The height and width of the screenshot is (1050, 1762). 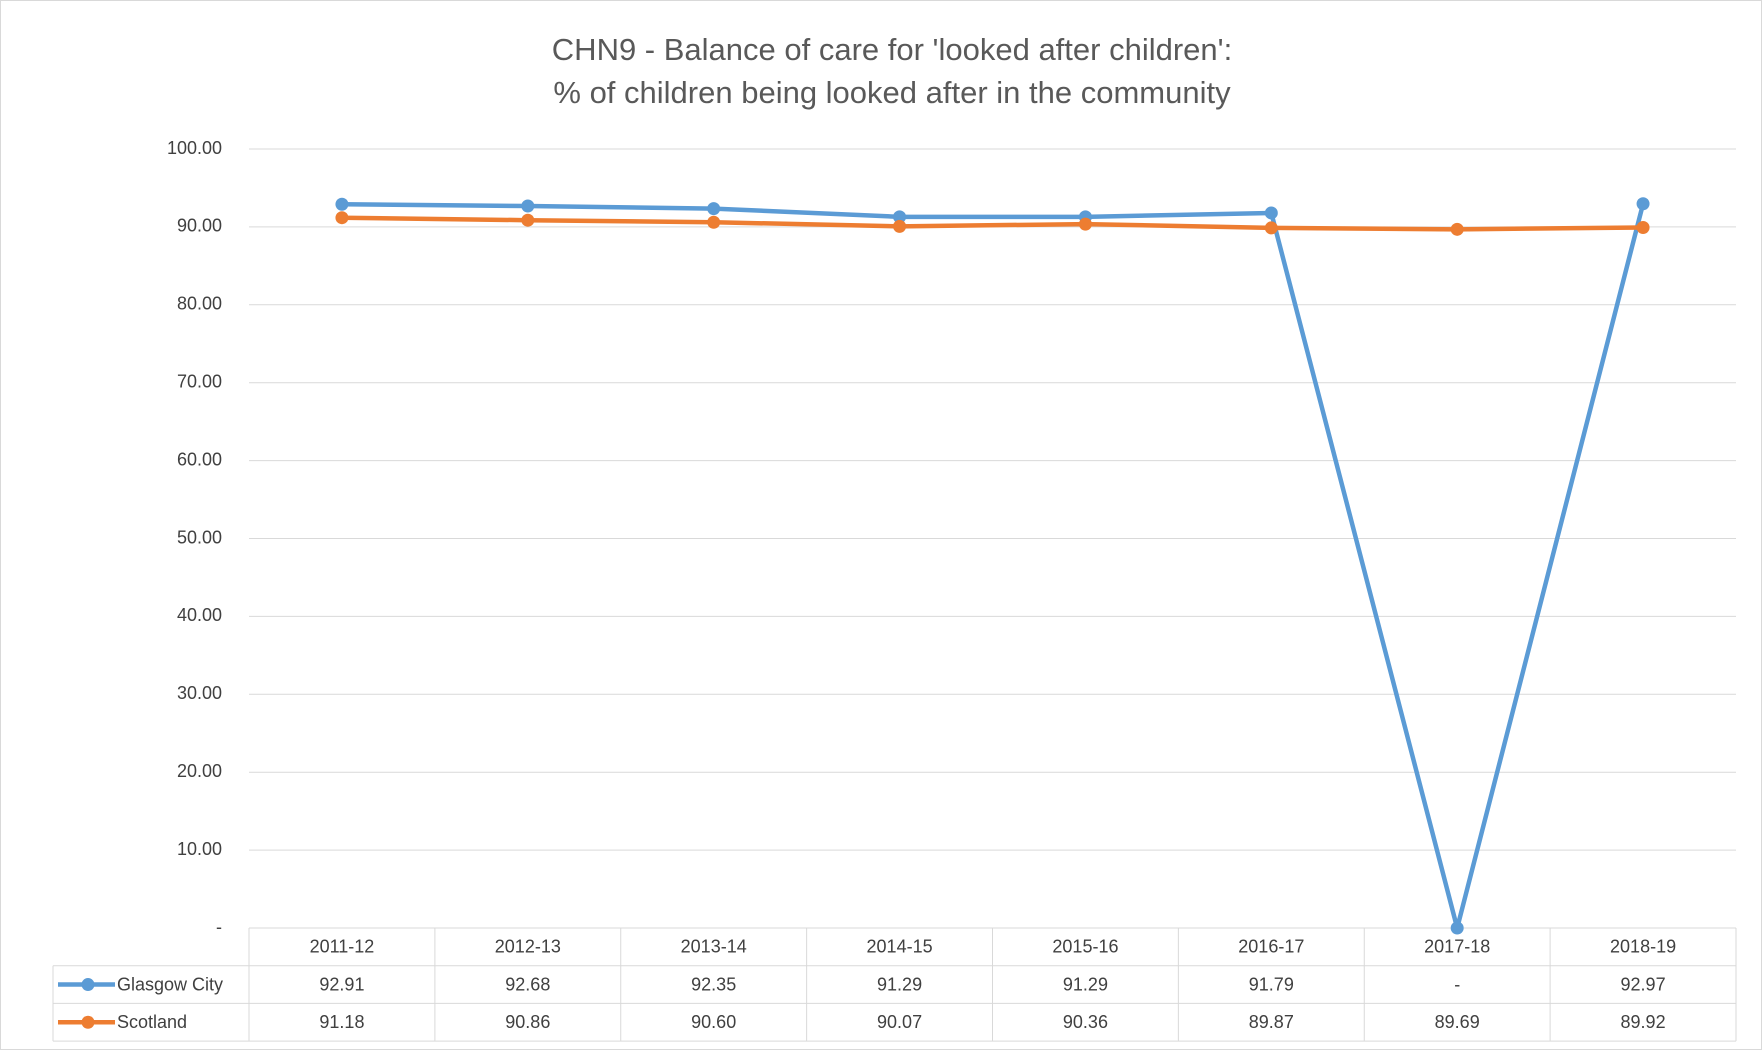 I want to click on table-value: 89.69, so click(x=1457, y=1022).